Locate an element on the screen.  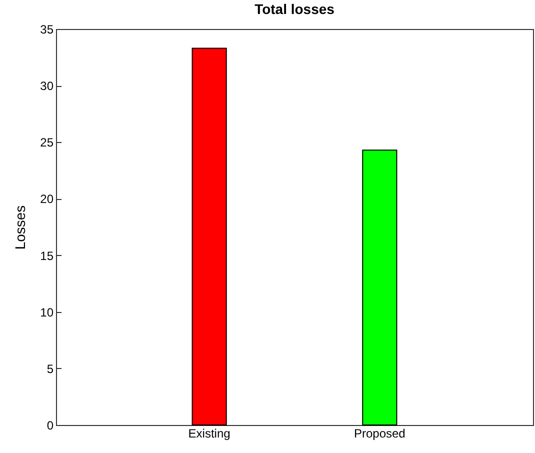
x-tick-label: Existing is located at coordinates (209, 433).